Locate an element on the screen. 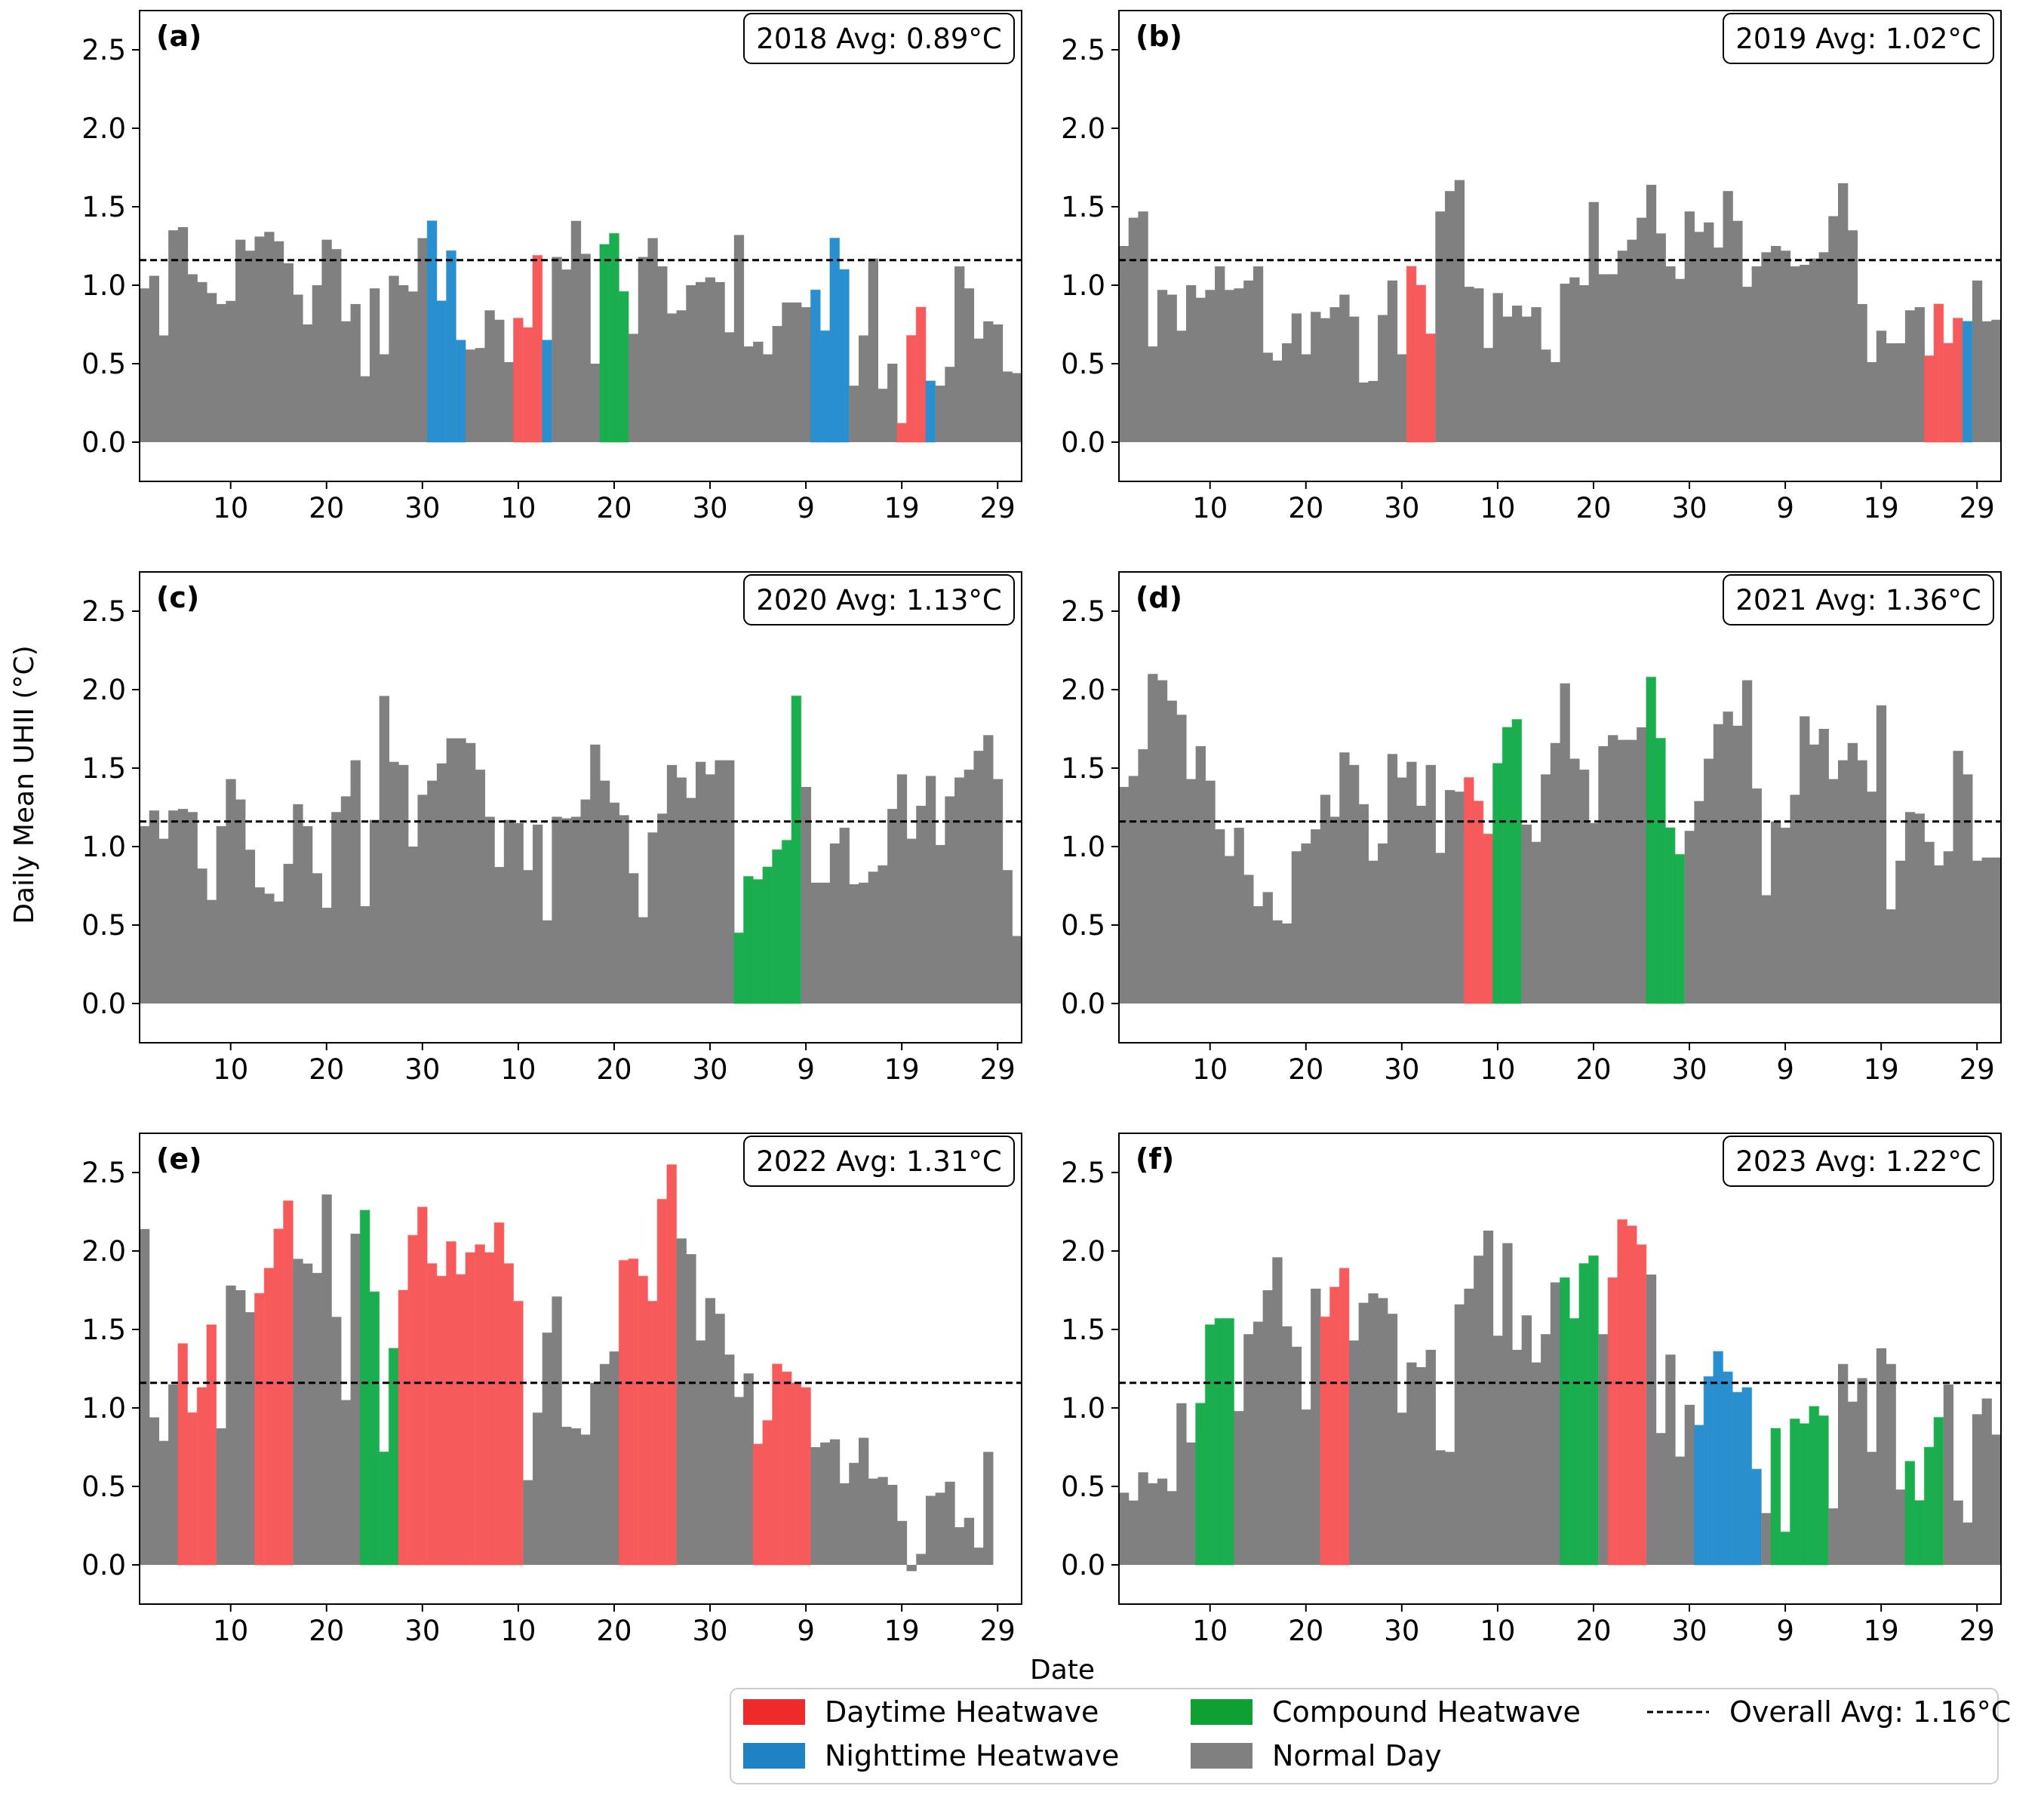  legend-swatch-compound is located at coordinates (1222, 1712).